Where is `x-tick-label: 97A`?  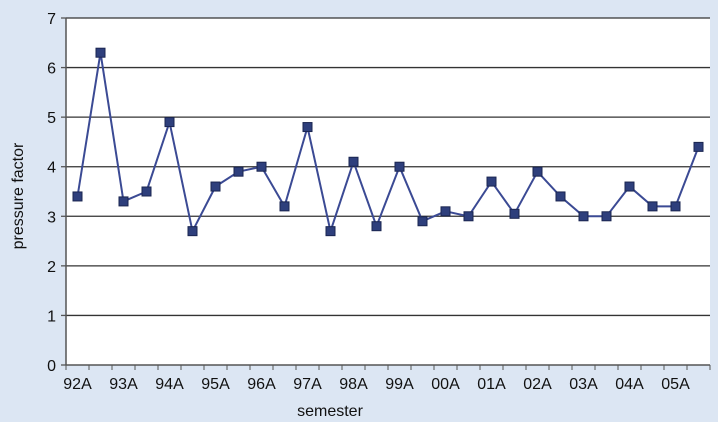 x-tick-label: 97A is located at coordinates (307, 384).